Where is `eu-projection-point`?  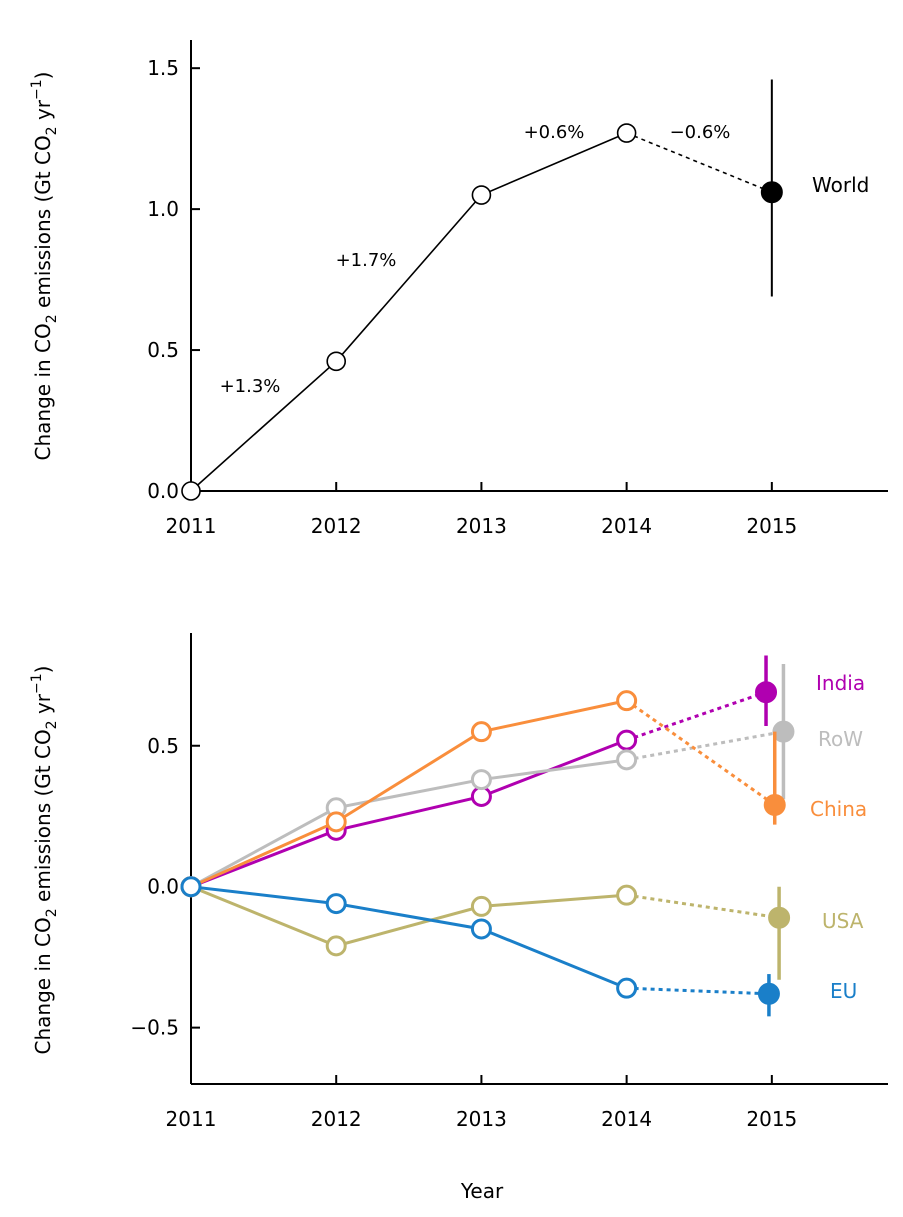 eu-projection-point is located at coordinates (768, 993).